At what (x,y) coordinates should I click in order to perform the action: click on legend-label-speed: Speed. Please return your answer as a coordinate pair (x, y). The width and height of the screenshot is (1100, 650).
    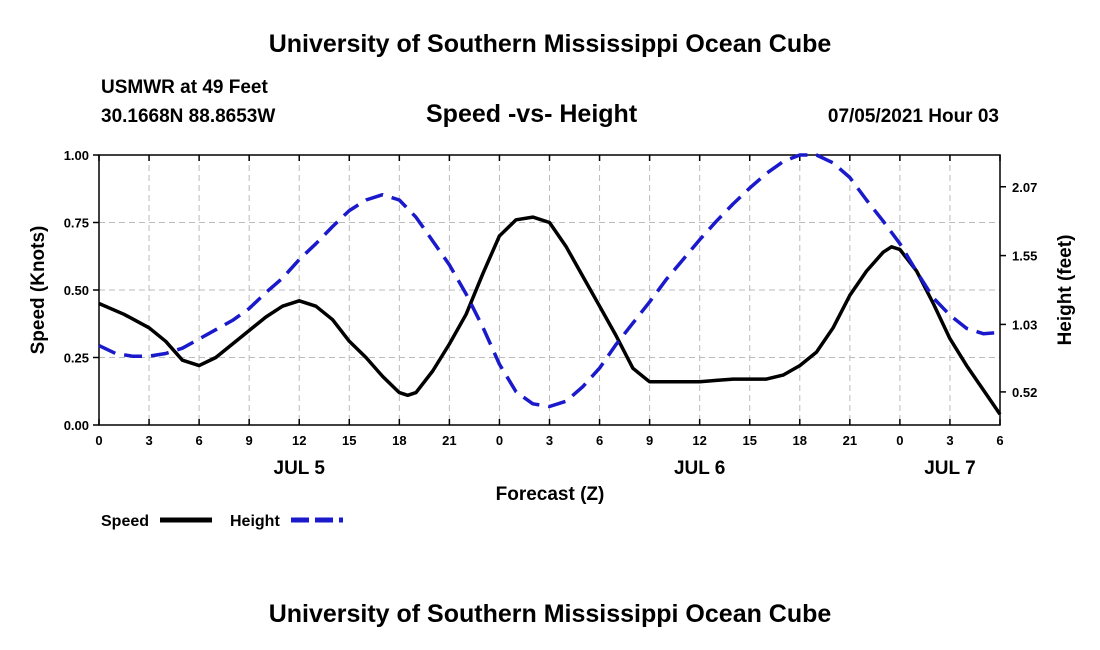
    Looking at the image, I should click on (125, 521).